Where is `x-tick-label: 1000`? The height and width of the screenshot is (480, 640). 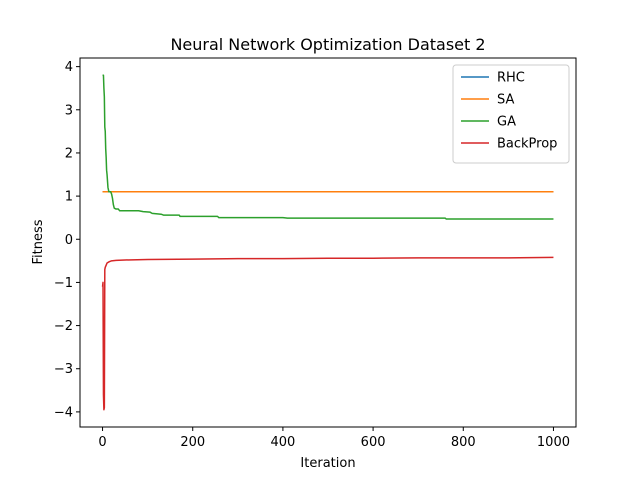 x-tick-label: 1000 is located at coordinates (553, 442).